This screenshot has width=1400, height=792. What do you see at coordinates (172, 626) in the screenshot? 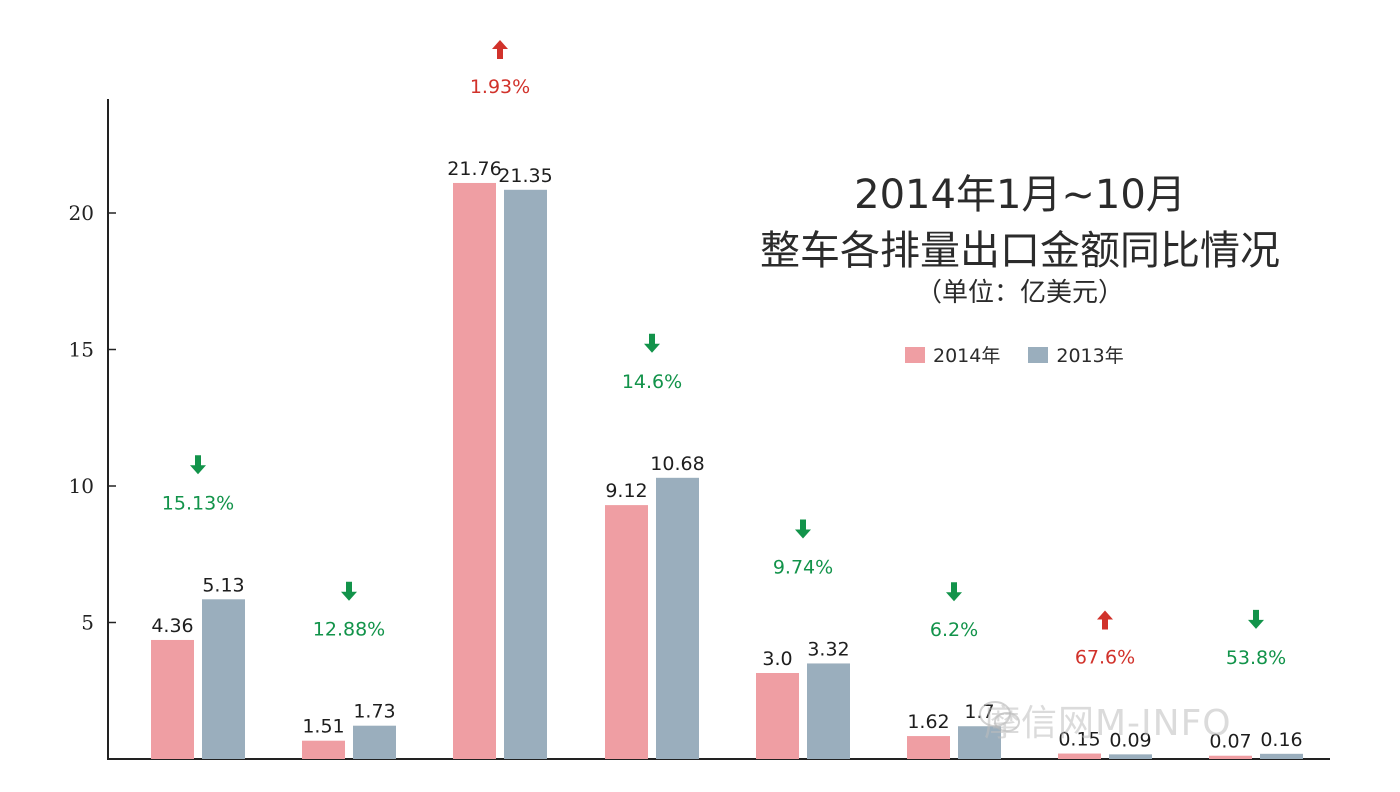
I see `bar-value-label: 4.36` at bounding box center [172, 626].